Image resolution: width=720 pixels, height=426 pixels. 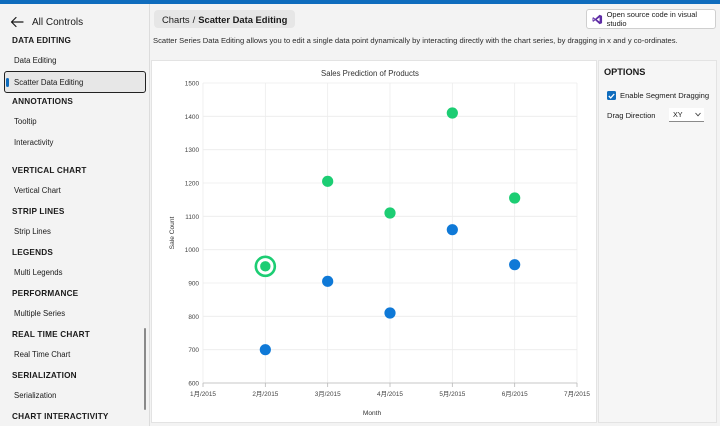 I want to click on sidebar-item-label: Vertical Chart, so click(x=37, y=190).